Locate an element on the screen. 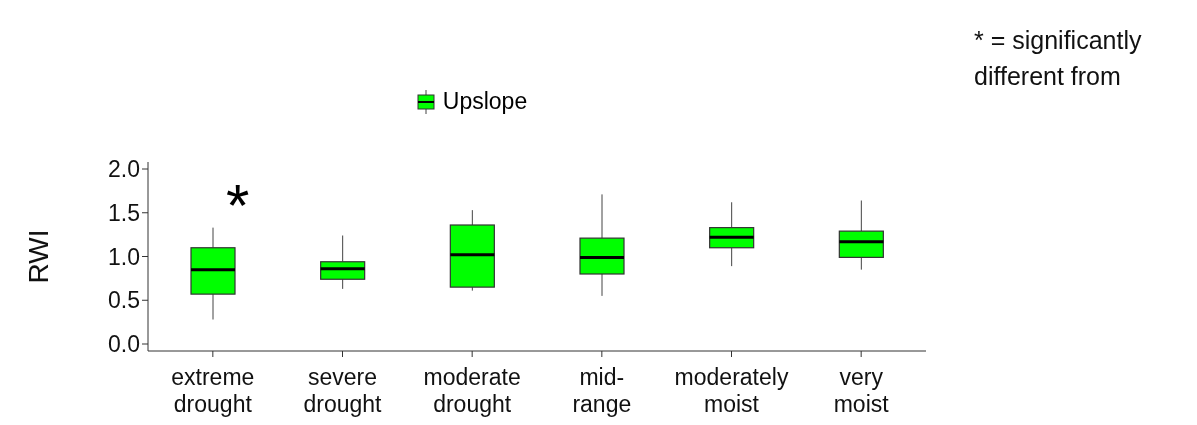  x-tick-label: extreme drought is located at coordinates (213, 390).